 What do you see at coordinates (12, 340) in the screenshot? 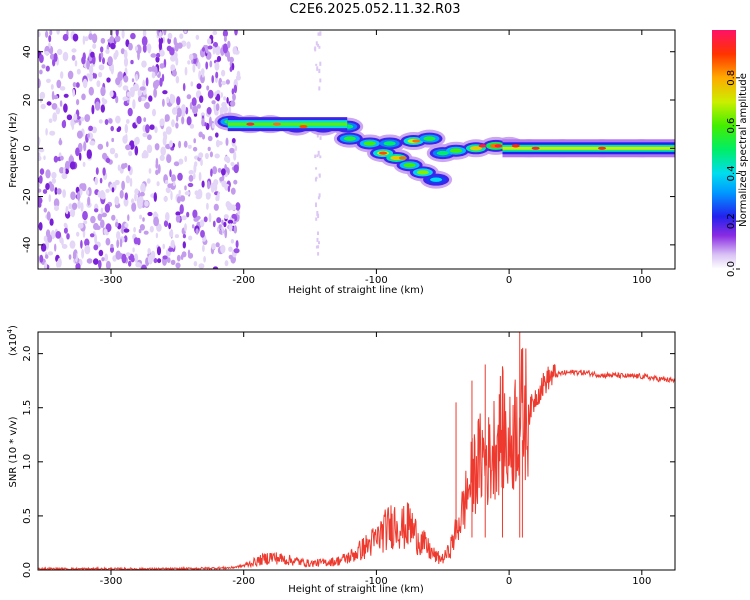
I see `snr-multiplier: (x104)` at bounding box center [12, 340].